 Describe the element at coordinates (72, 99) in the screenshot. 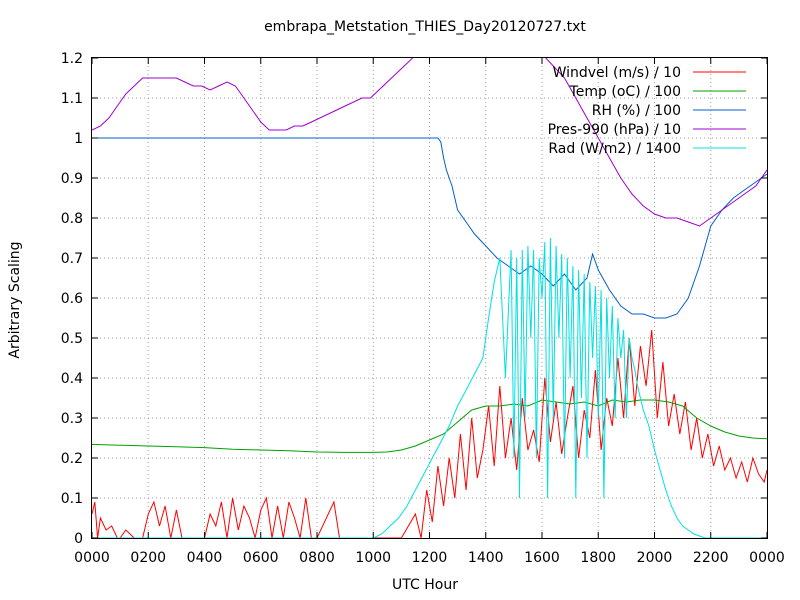

I see `y-tick-label: 1.1` at that location.